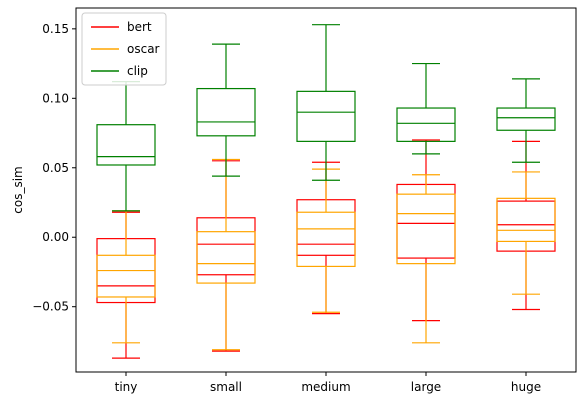 This screenshot has width=587, height=413. I want to click on legend: bert oscar clip, so click(124, 49).